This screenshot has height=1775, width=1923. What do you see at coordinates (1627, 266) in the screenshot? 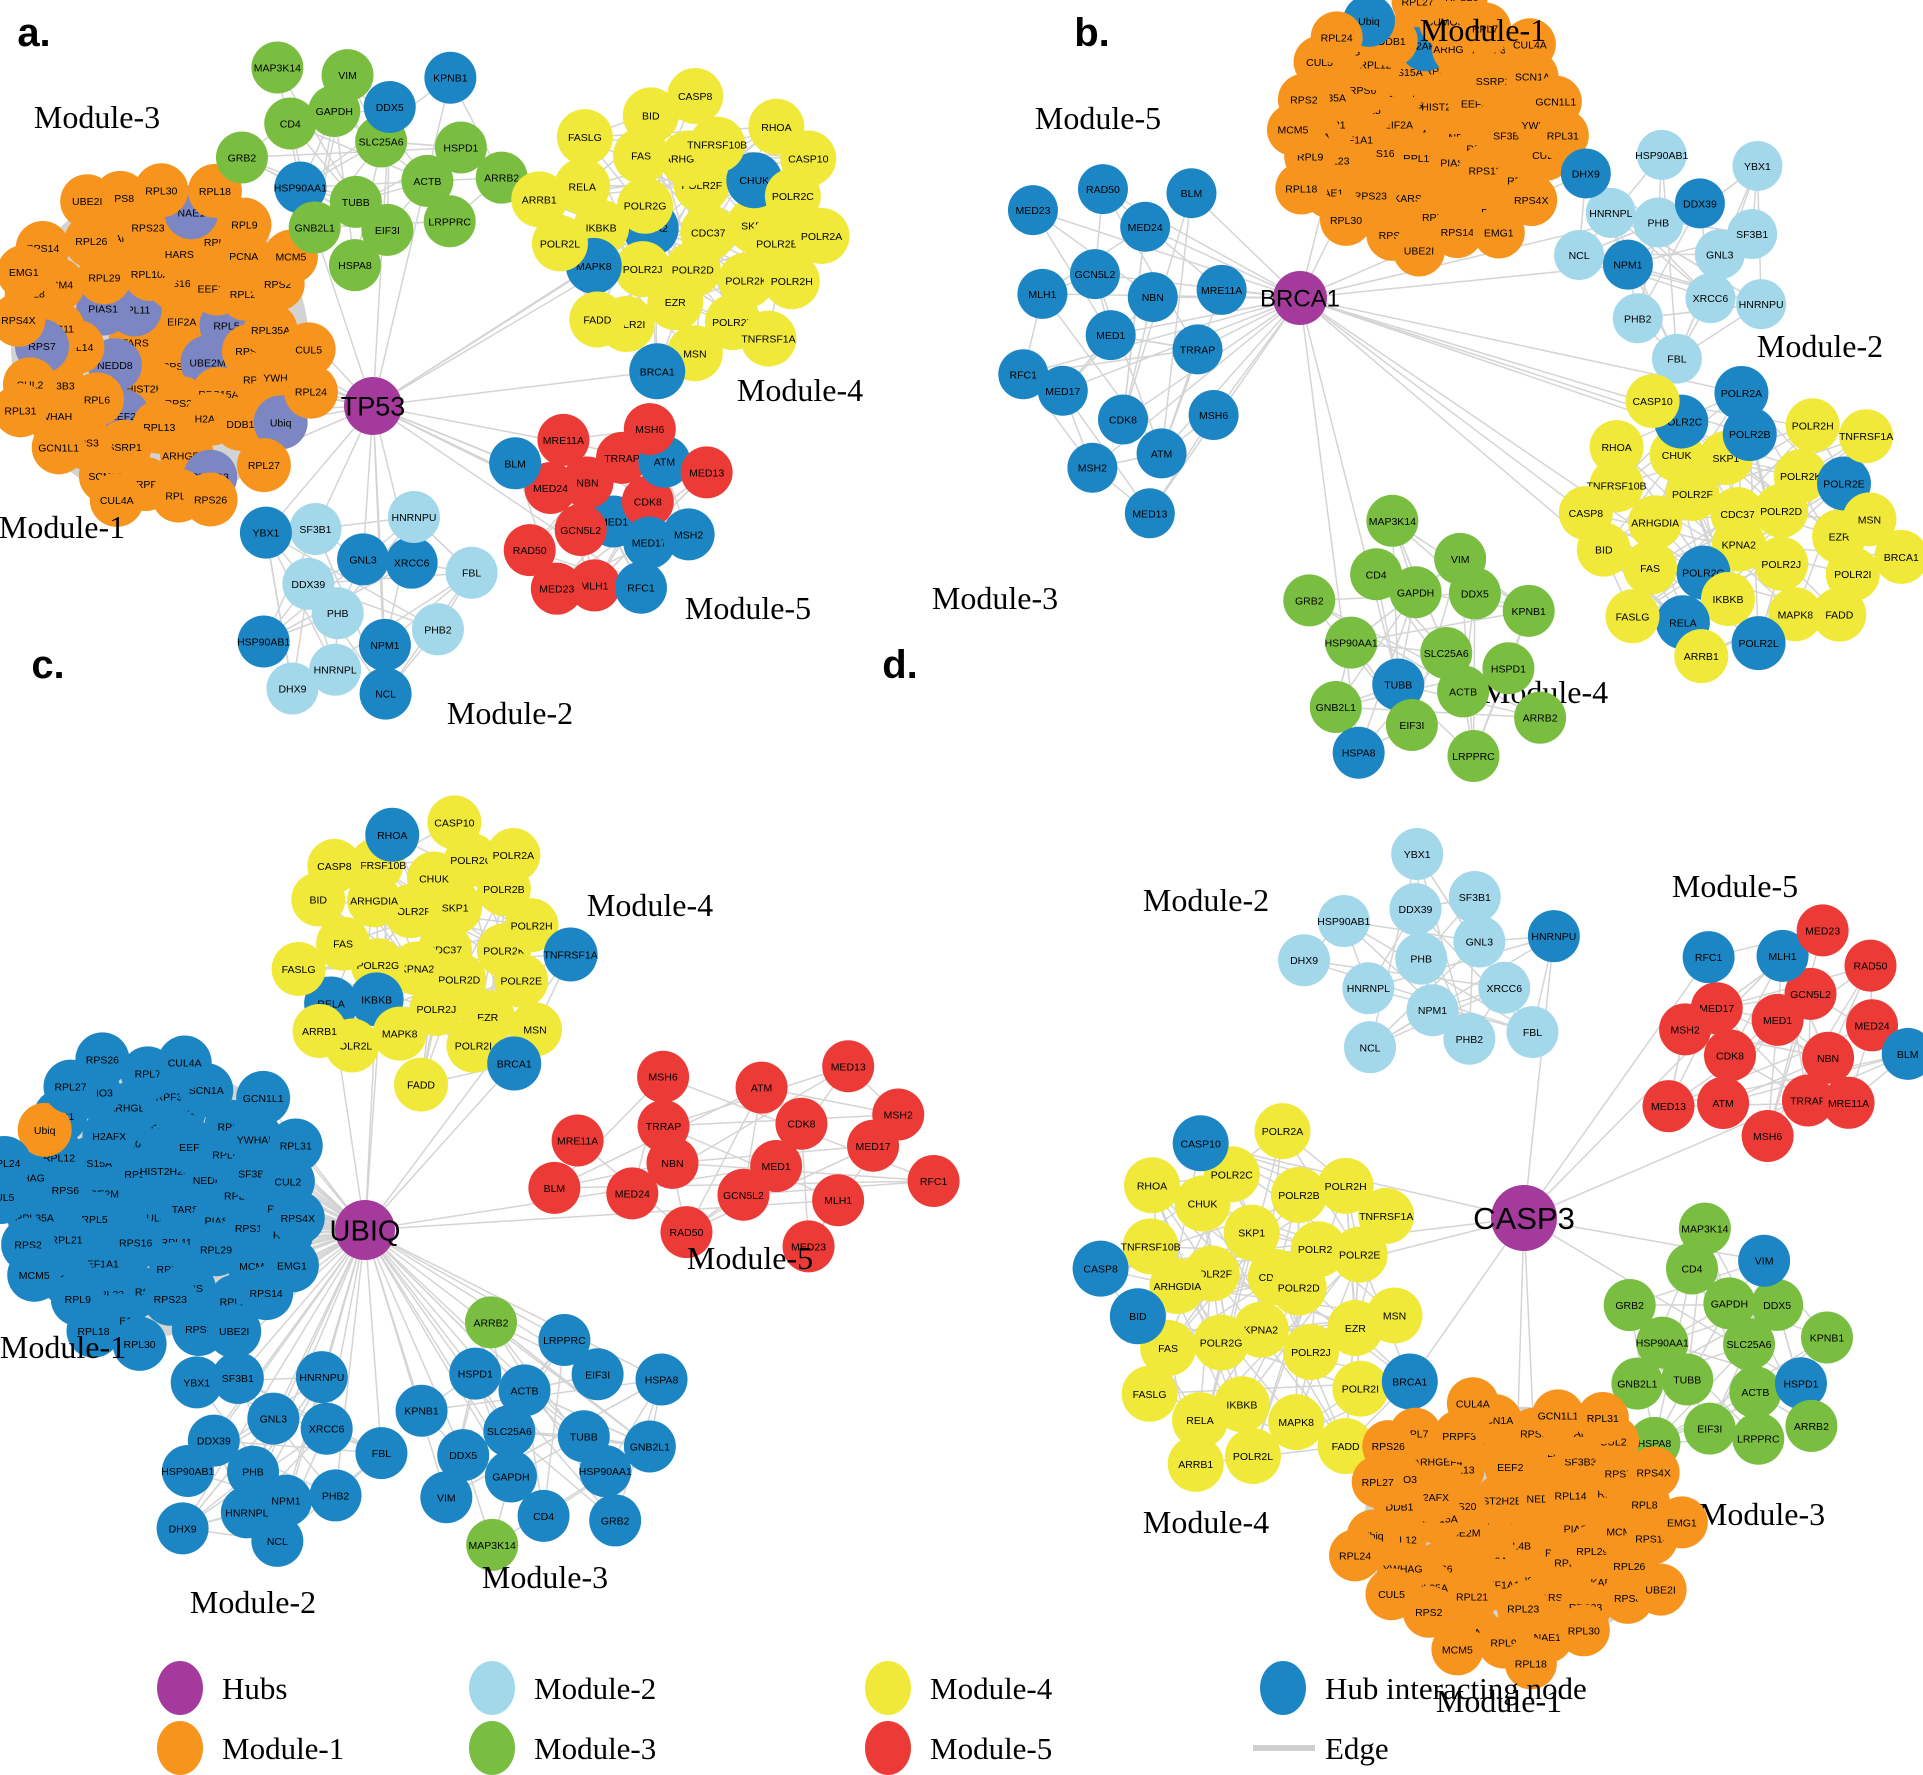
I see `node-label-NPM1: NPM1` at bounding box center [1627, 266].